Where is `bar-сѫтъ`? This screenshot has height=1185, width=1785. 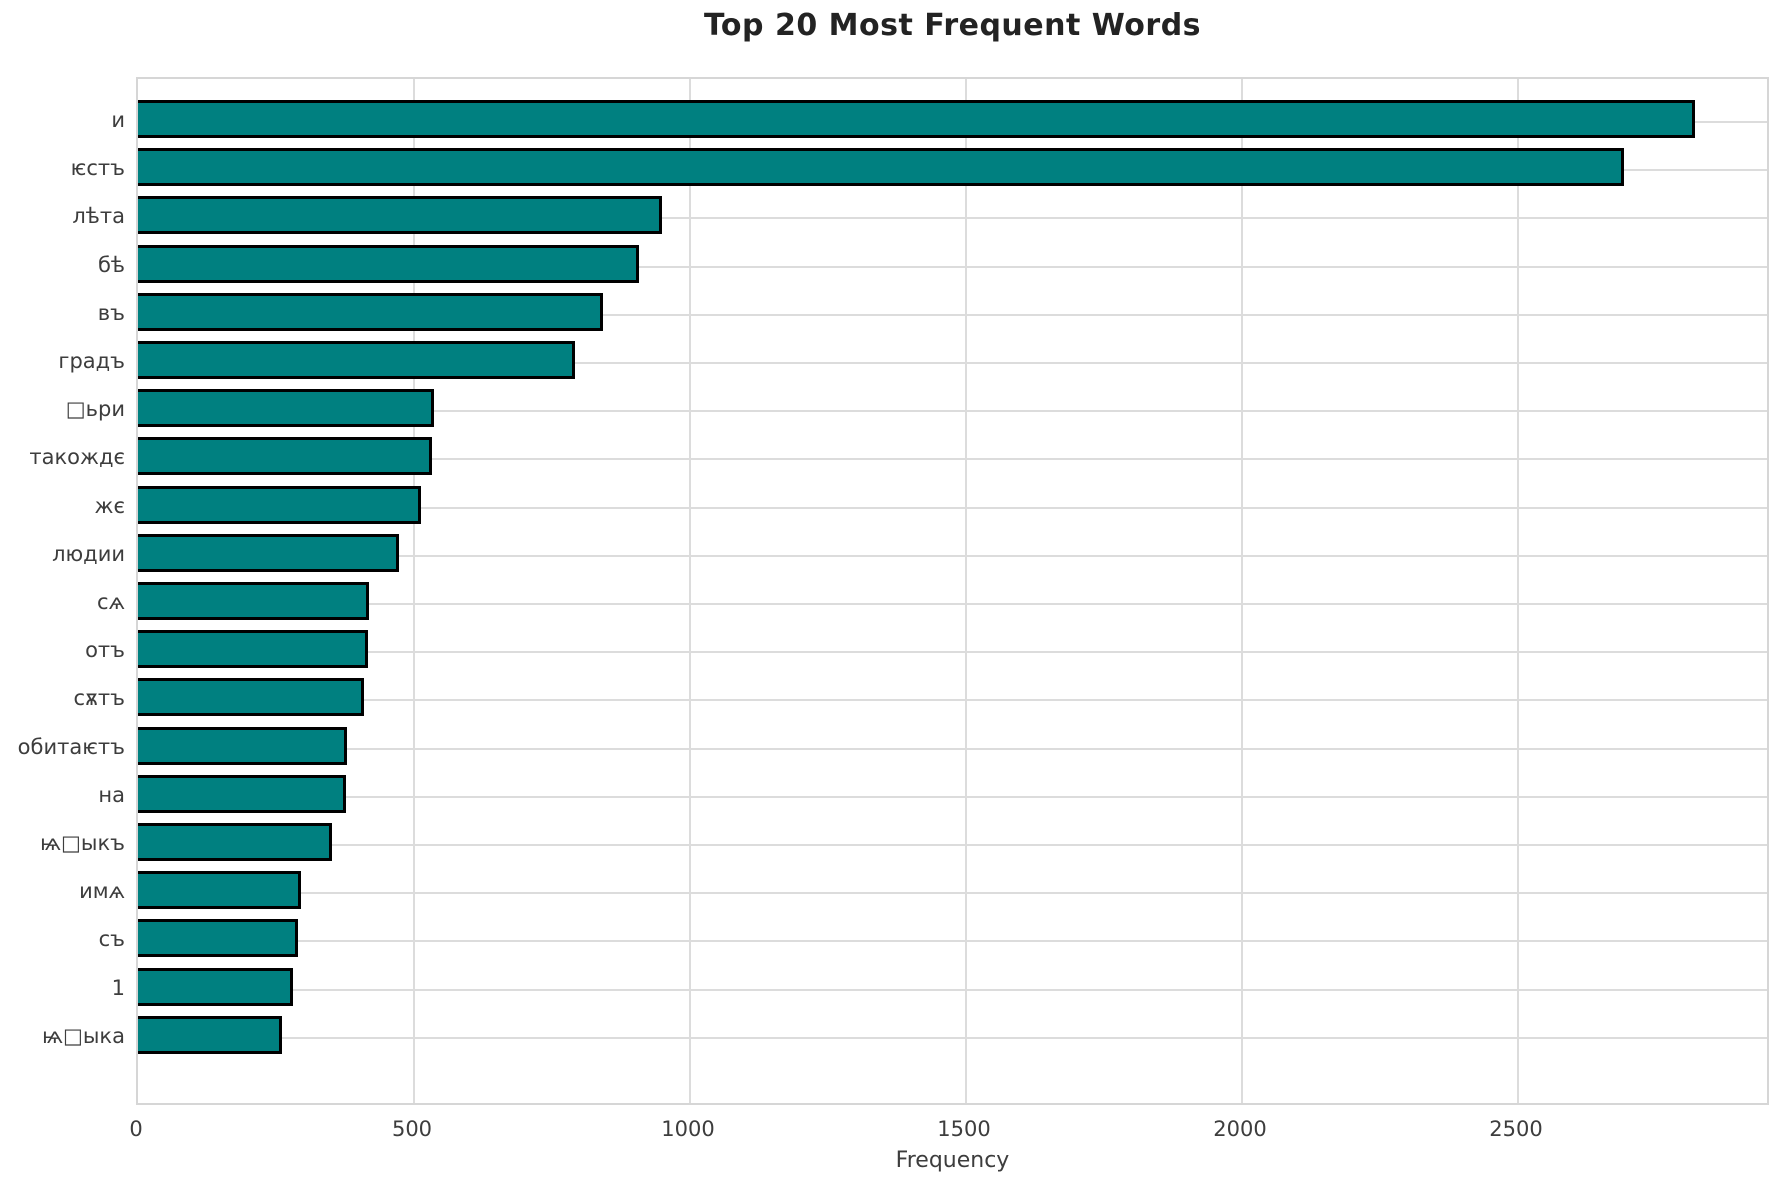
bar-сѫтъ is located at coordinates (251, 697).